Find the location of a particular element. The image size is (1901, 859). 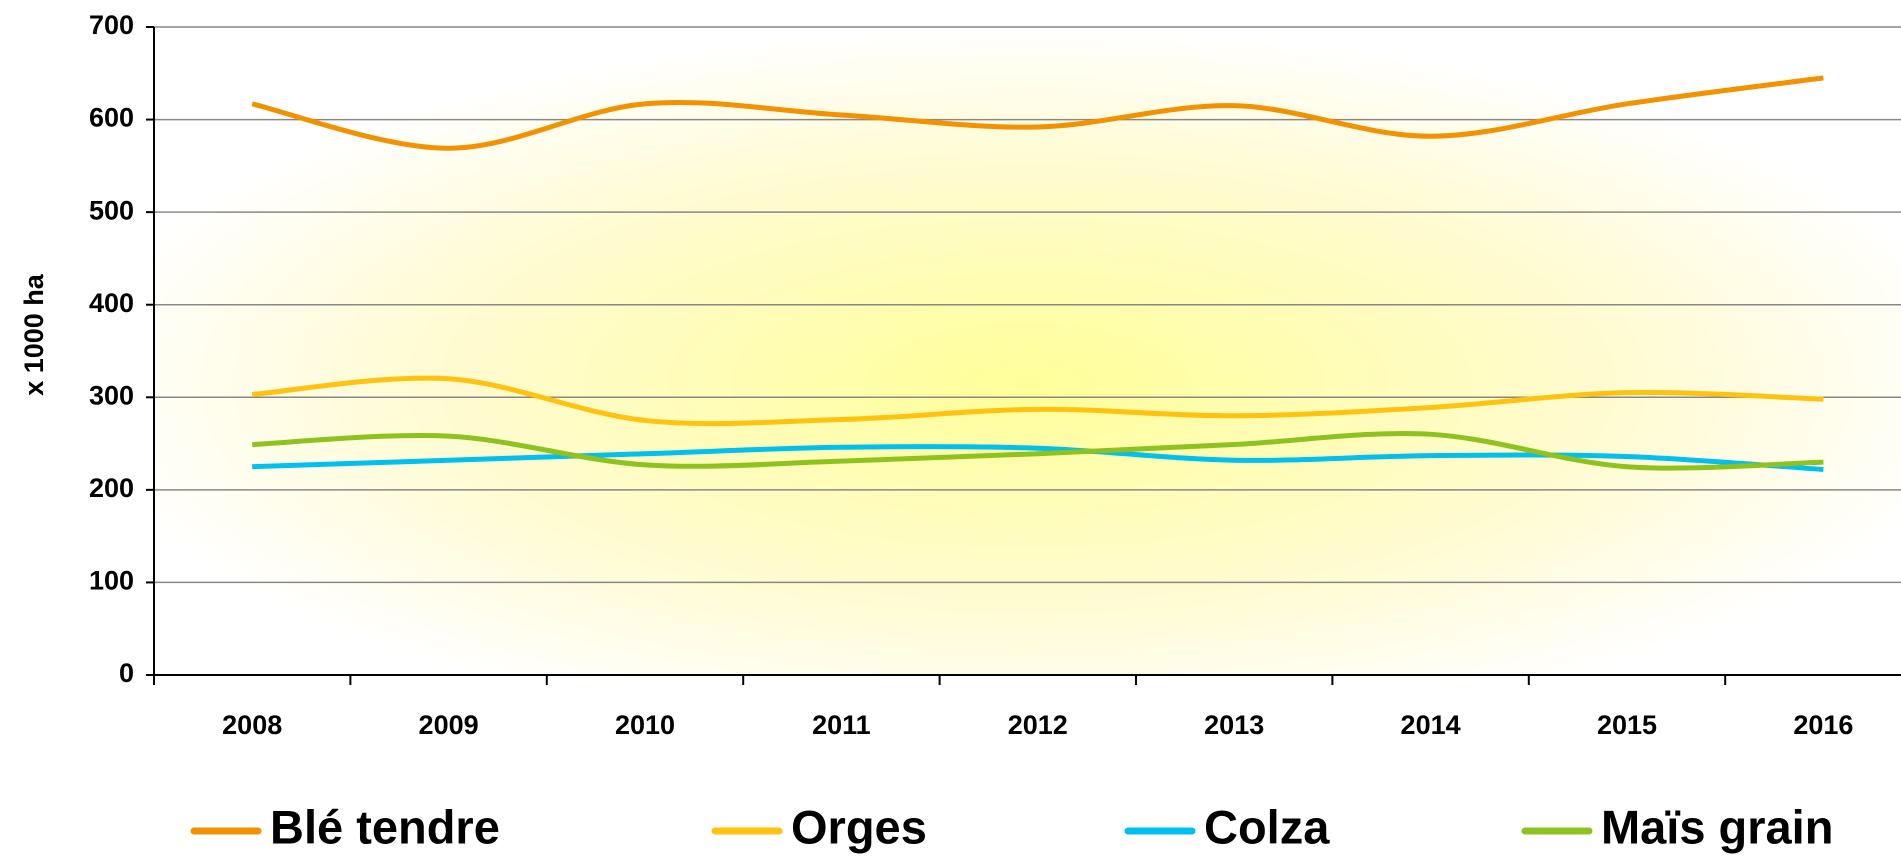

x-tick-label: 2016 is located at coordinates (1823, 725).